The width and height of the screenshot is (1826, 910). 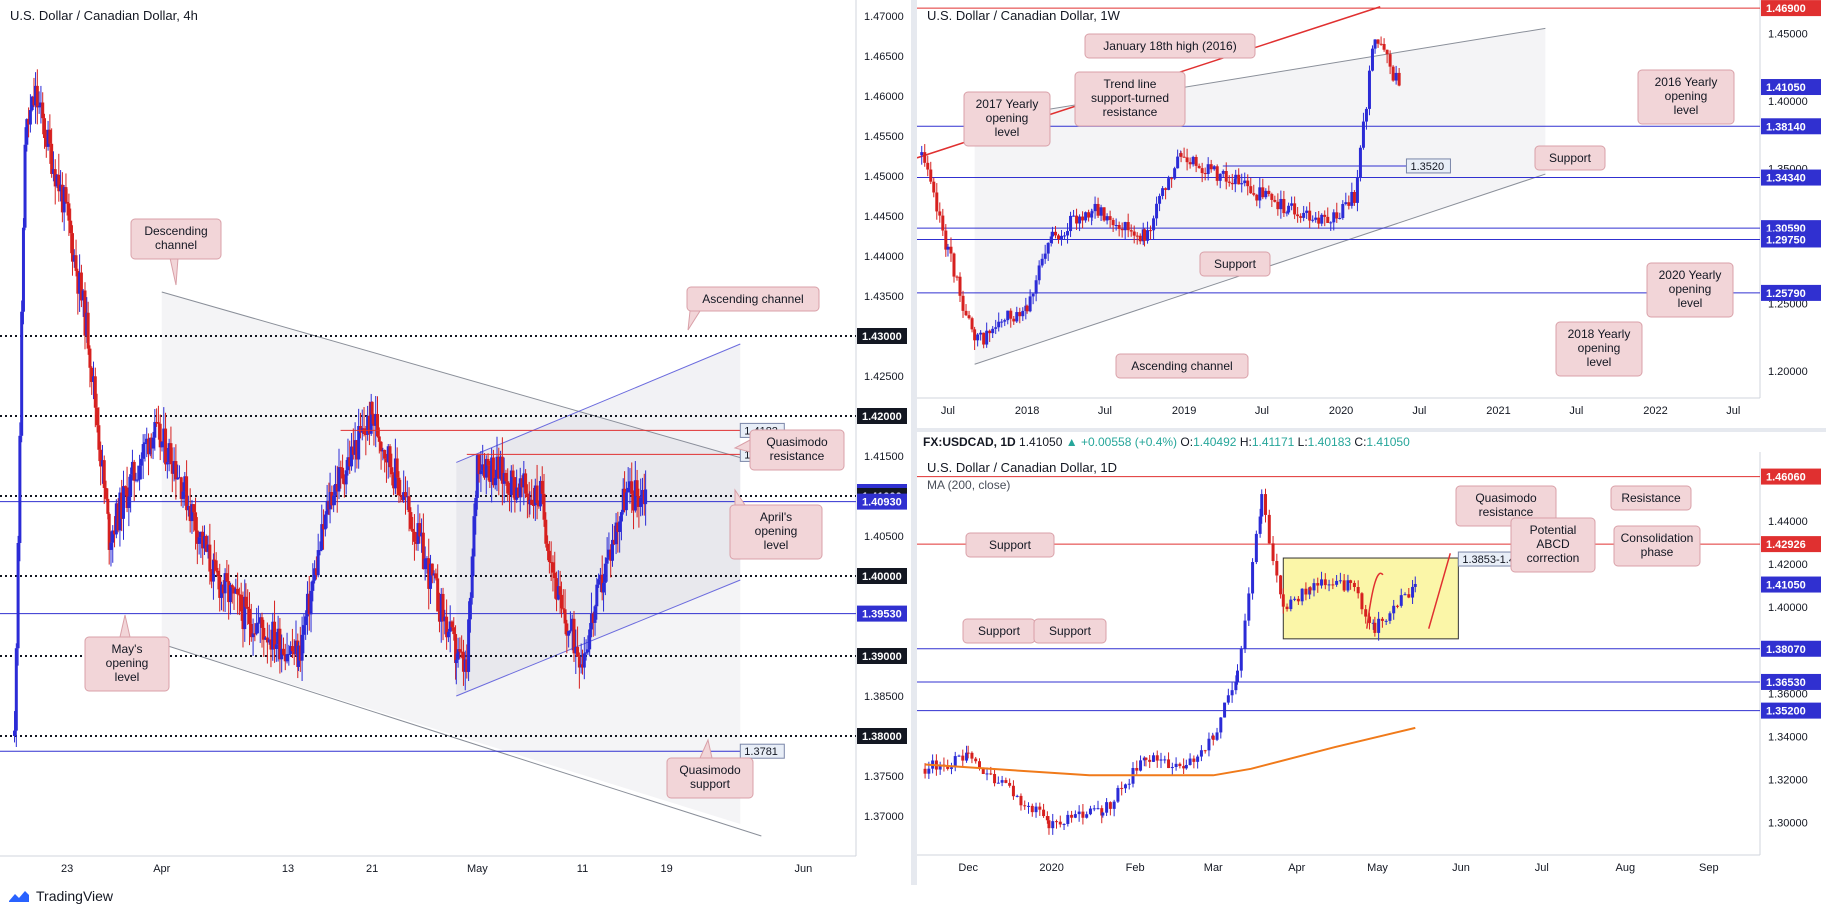 I want to click on price-tag-text: 1.35200, so click(x=1786, y=712).